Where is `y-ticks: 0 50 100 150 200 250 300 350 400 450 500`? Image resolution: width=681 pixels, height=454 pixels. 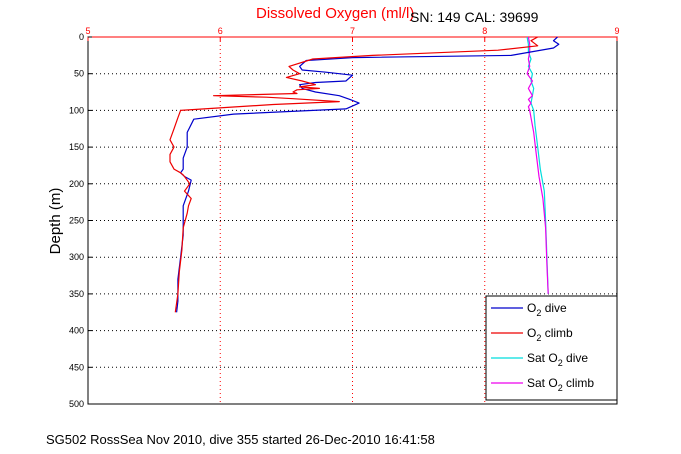 y-ticks: 0 50 100 150 200 250 300 350 400 450 500 is located at coordinates (80, 220).